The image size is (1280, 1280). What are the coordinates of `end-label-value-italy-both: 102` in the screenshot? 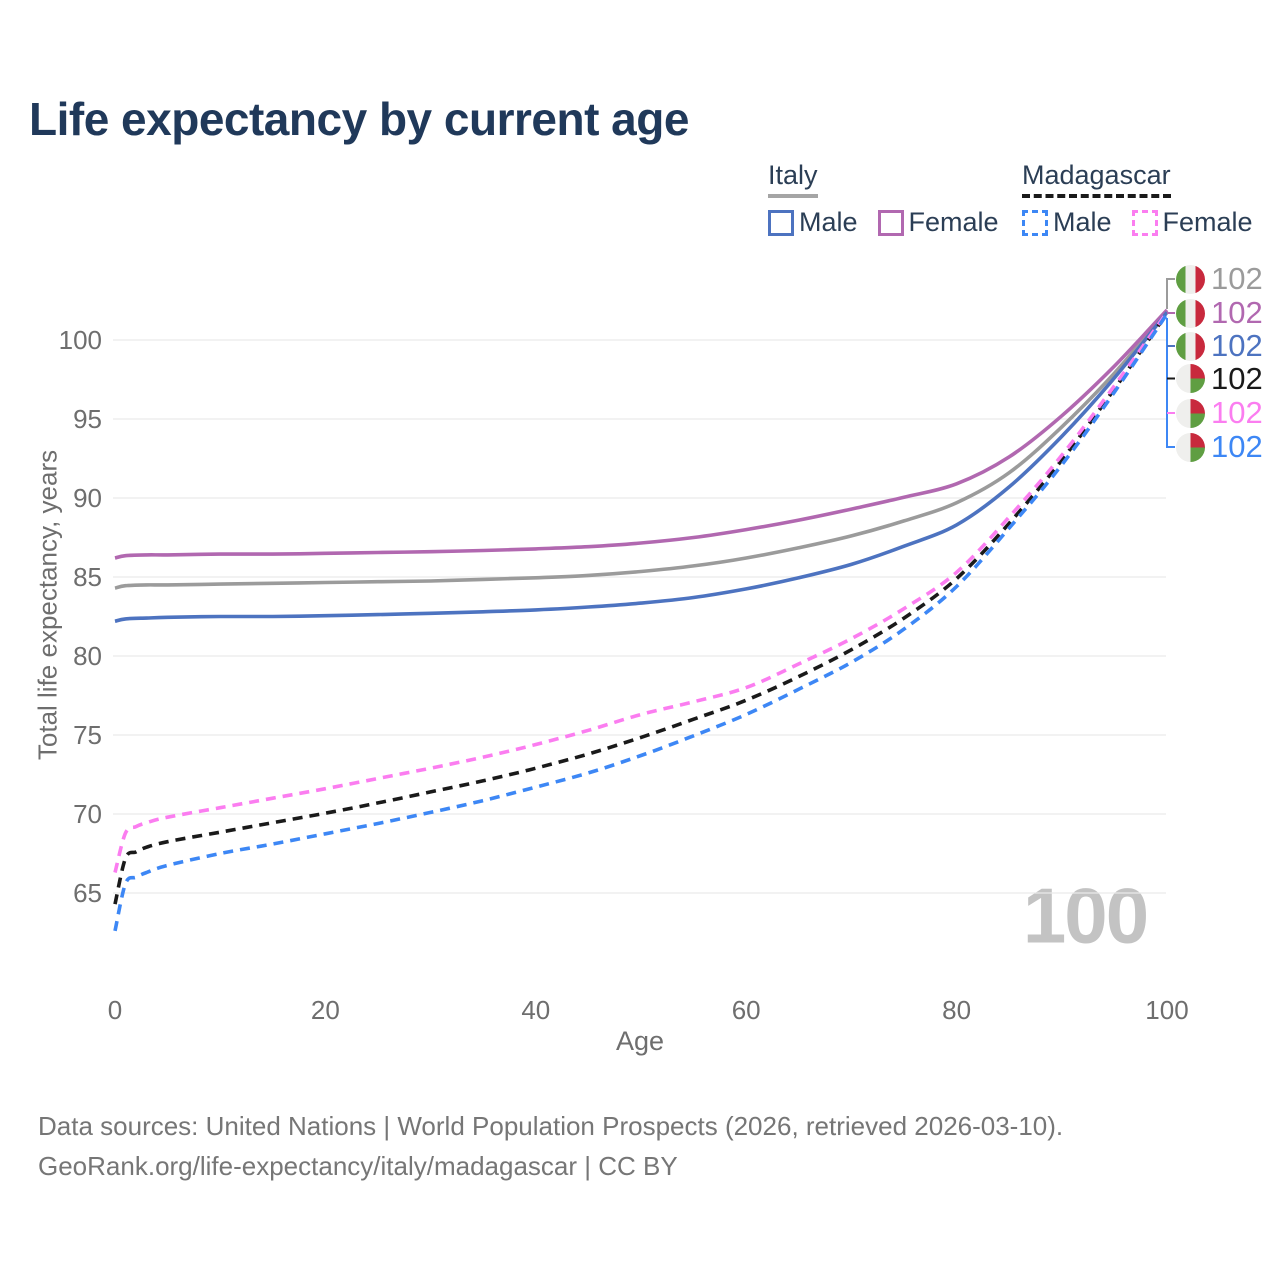 It's located at (1237, 278).